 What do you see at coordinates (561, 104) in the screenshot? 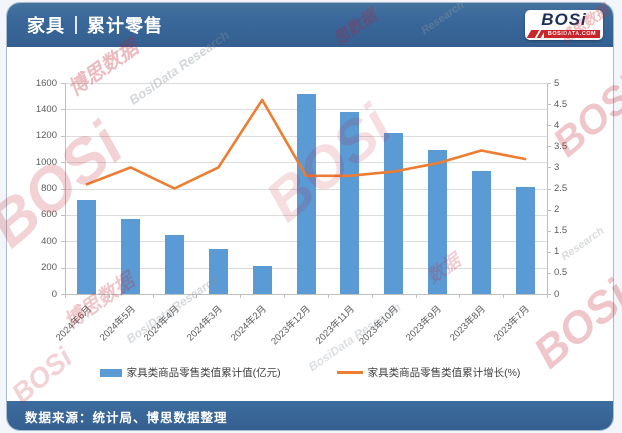
I see `y-axis-label-right: 4.5` at bounding box center [561, 104].